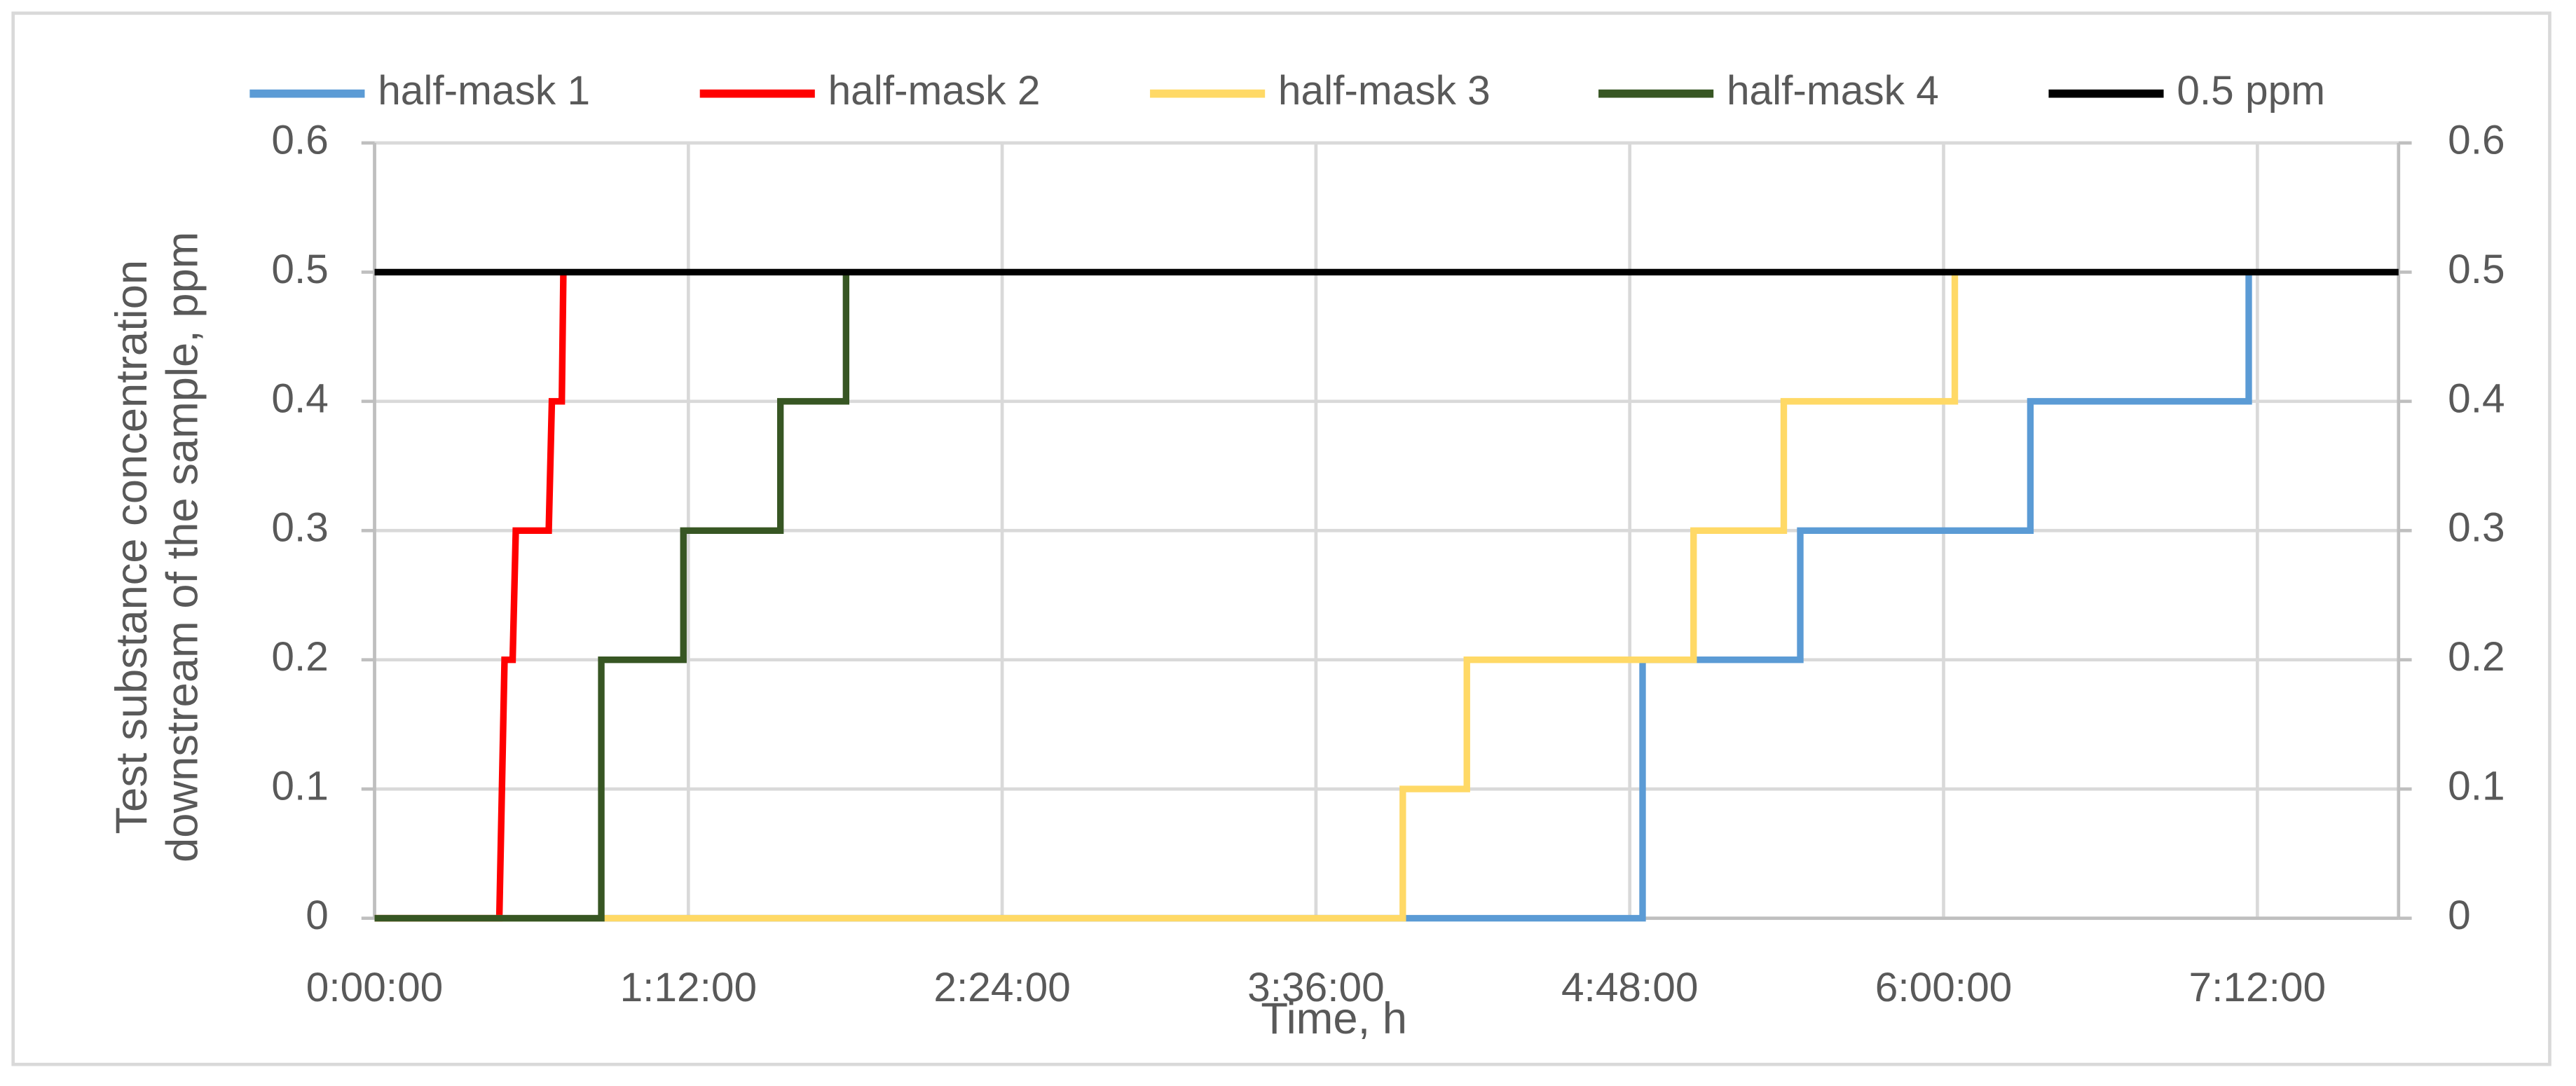 The width and height of the screenshot is (2576, 1086). What do you see at coordinates (2476, 786) in the screenshot?
I see `y2-tick-label: 0.1` at bounding box center [2476, 786].